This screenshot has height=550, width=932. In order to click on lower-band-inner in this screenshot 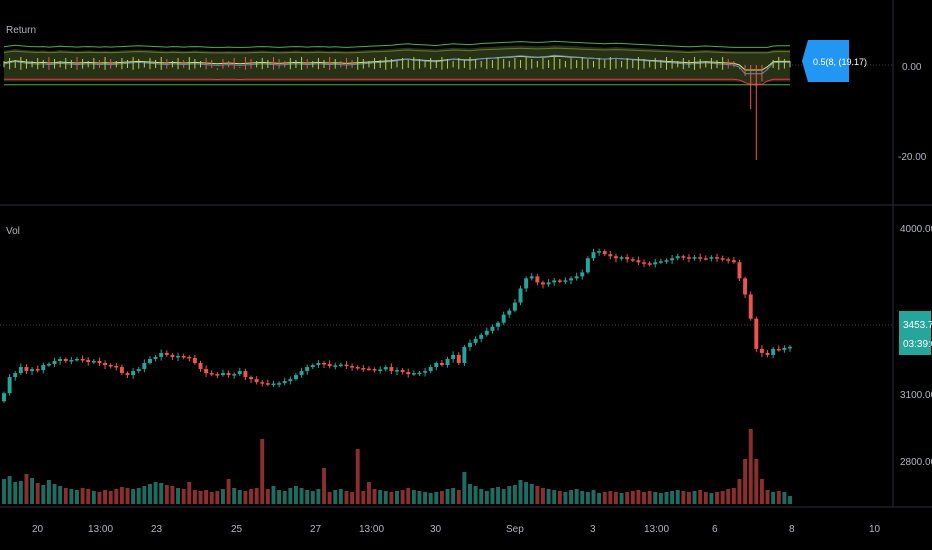, I will do `click(397, 81)`.